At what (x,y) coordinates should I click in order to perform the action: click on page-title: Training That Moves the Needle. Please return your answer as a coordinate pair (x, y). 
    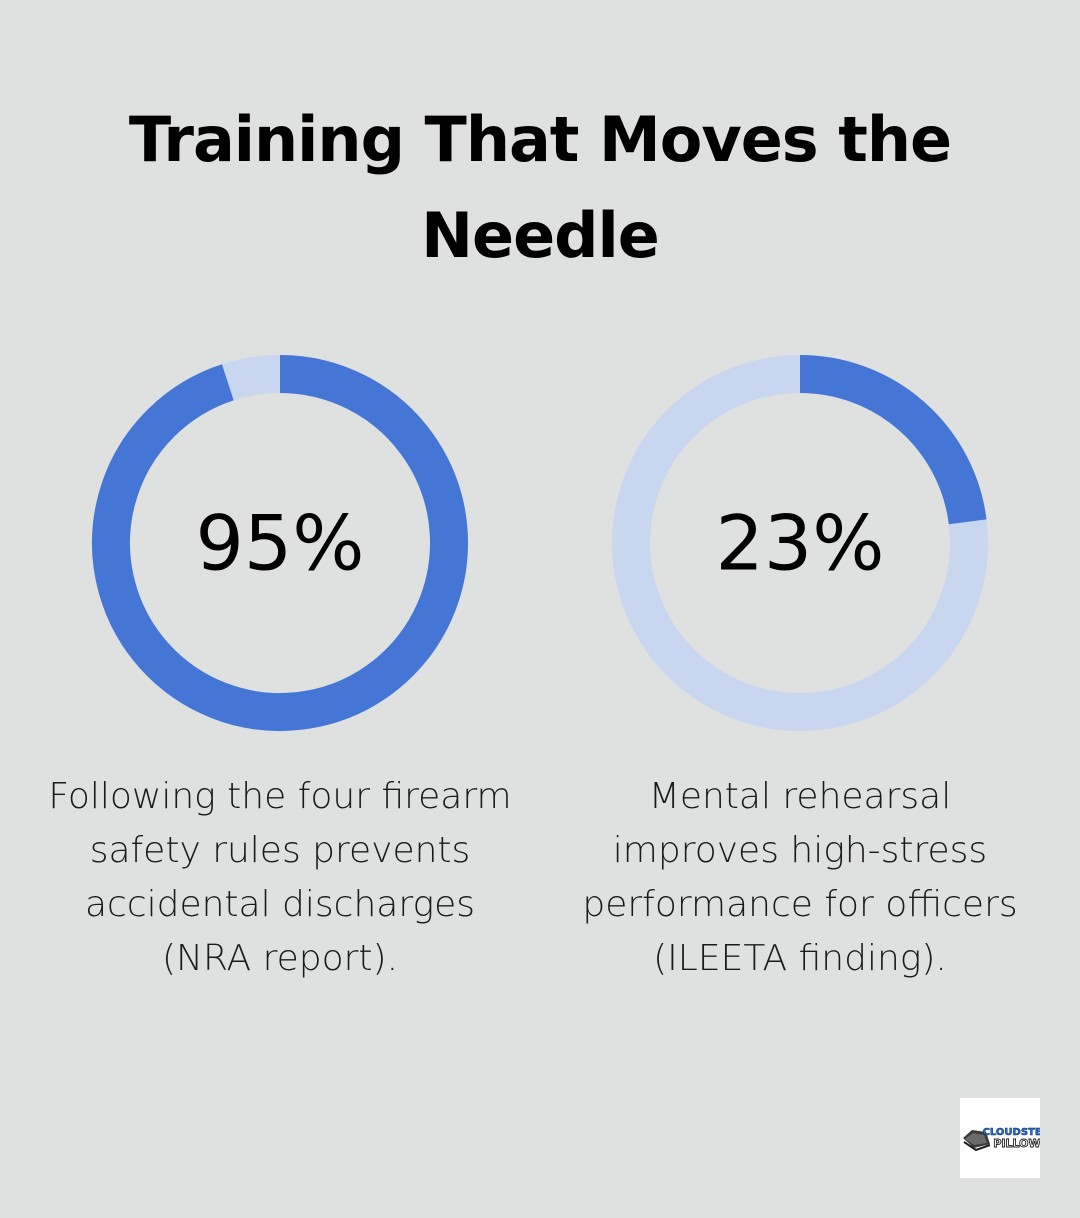
    Looking at the image, I should click on (540, 187).